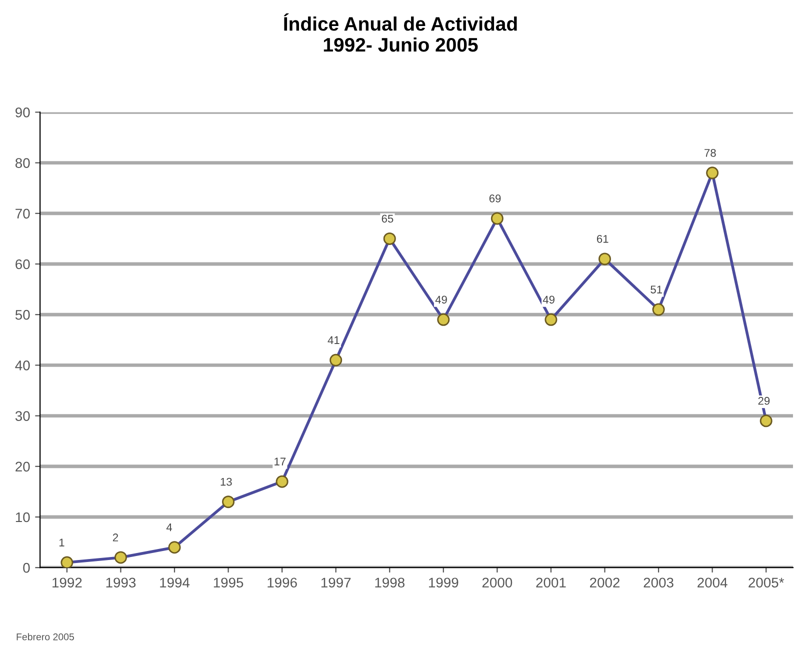 This screenshot has height=660, width=801. What do you see at coordinates (45, 636) in the screenshot?
I see `text: Febrero 2005` at bounding box center [45, 636].